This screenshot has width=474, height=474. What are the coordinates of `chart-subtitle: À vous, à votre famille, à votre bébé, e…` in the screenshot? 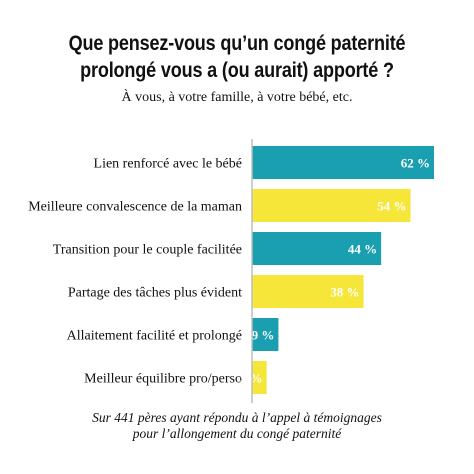 It's located at (237, 97).